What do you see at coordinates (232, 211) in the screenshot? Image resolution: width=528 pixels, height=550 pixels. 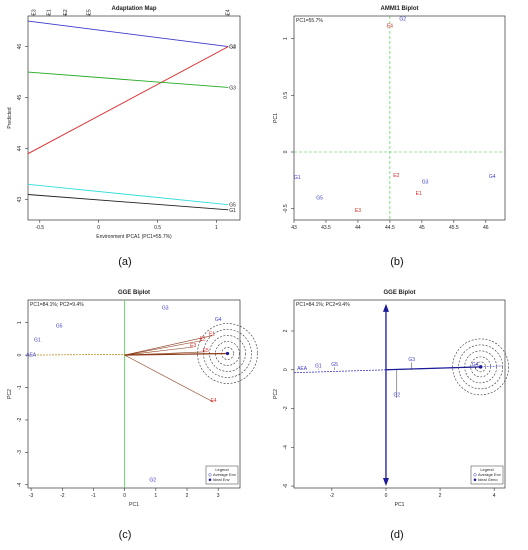 I see `series-label: G1` at bounding box center [232, 211].